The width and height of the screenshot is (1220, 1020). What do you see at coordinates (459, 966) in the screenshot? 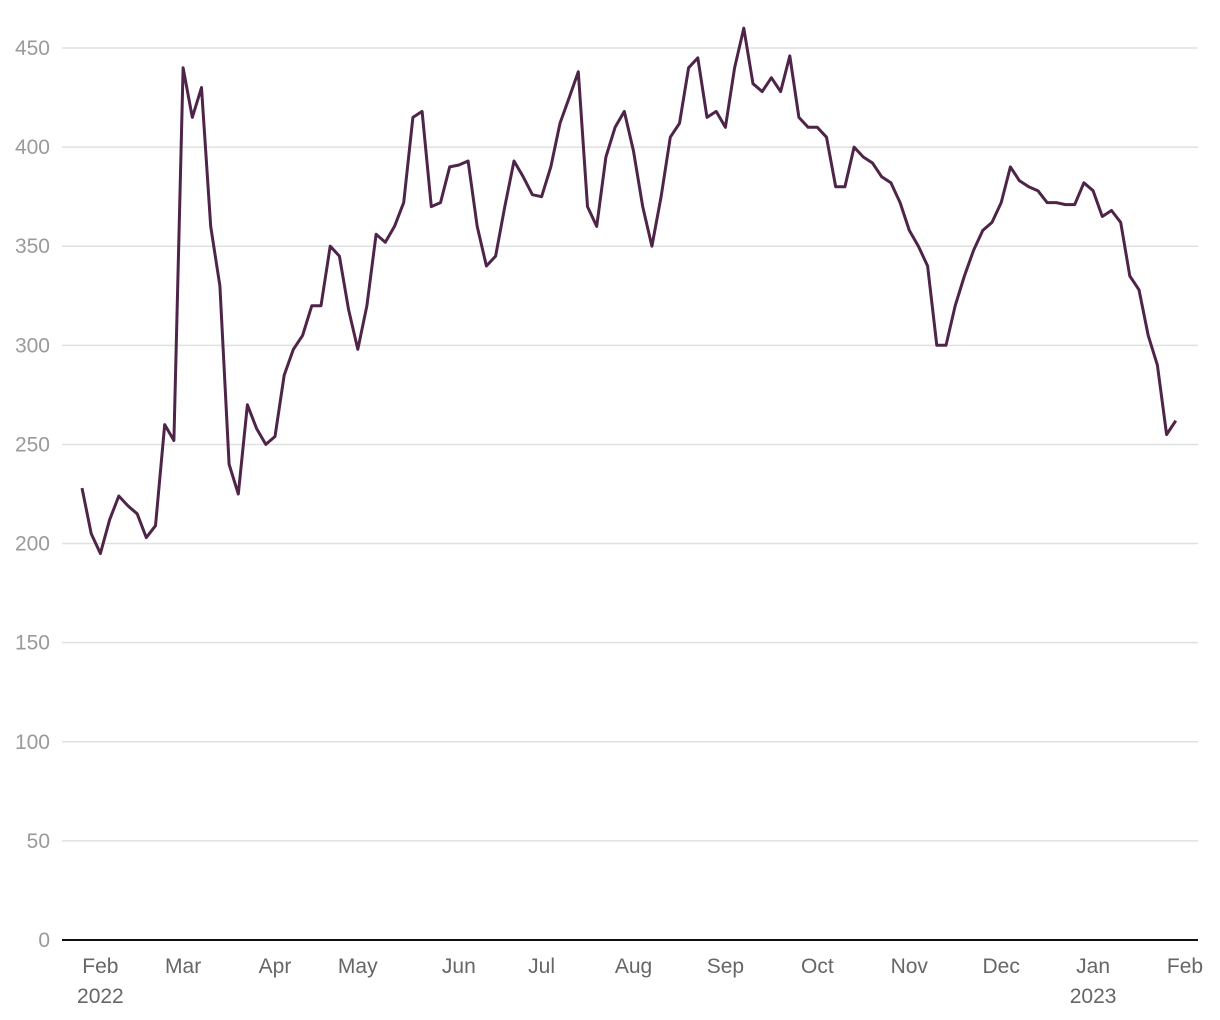
I see `x-tick-label: Jun` at bounding box center [459, 966].